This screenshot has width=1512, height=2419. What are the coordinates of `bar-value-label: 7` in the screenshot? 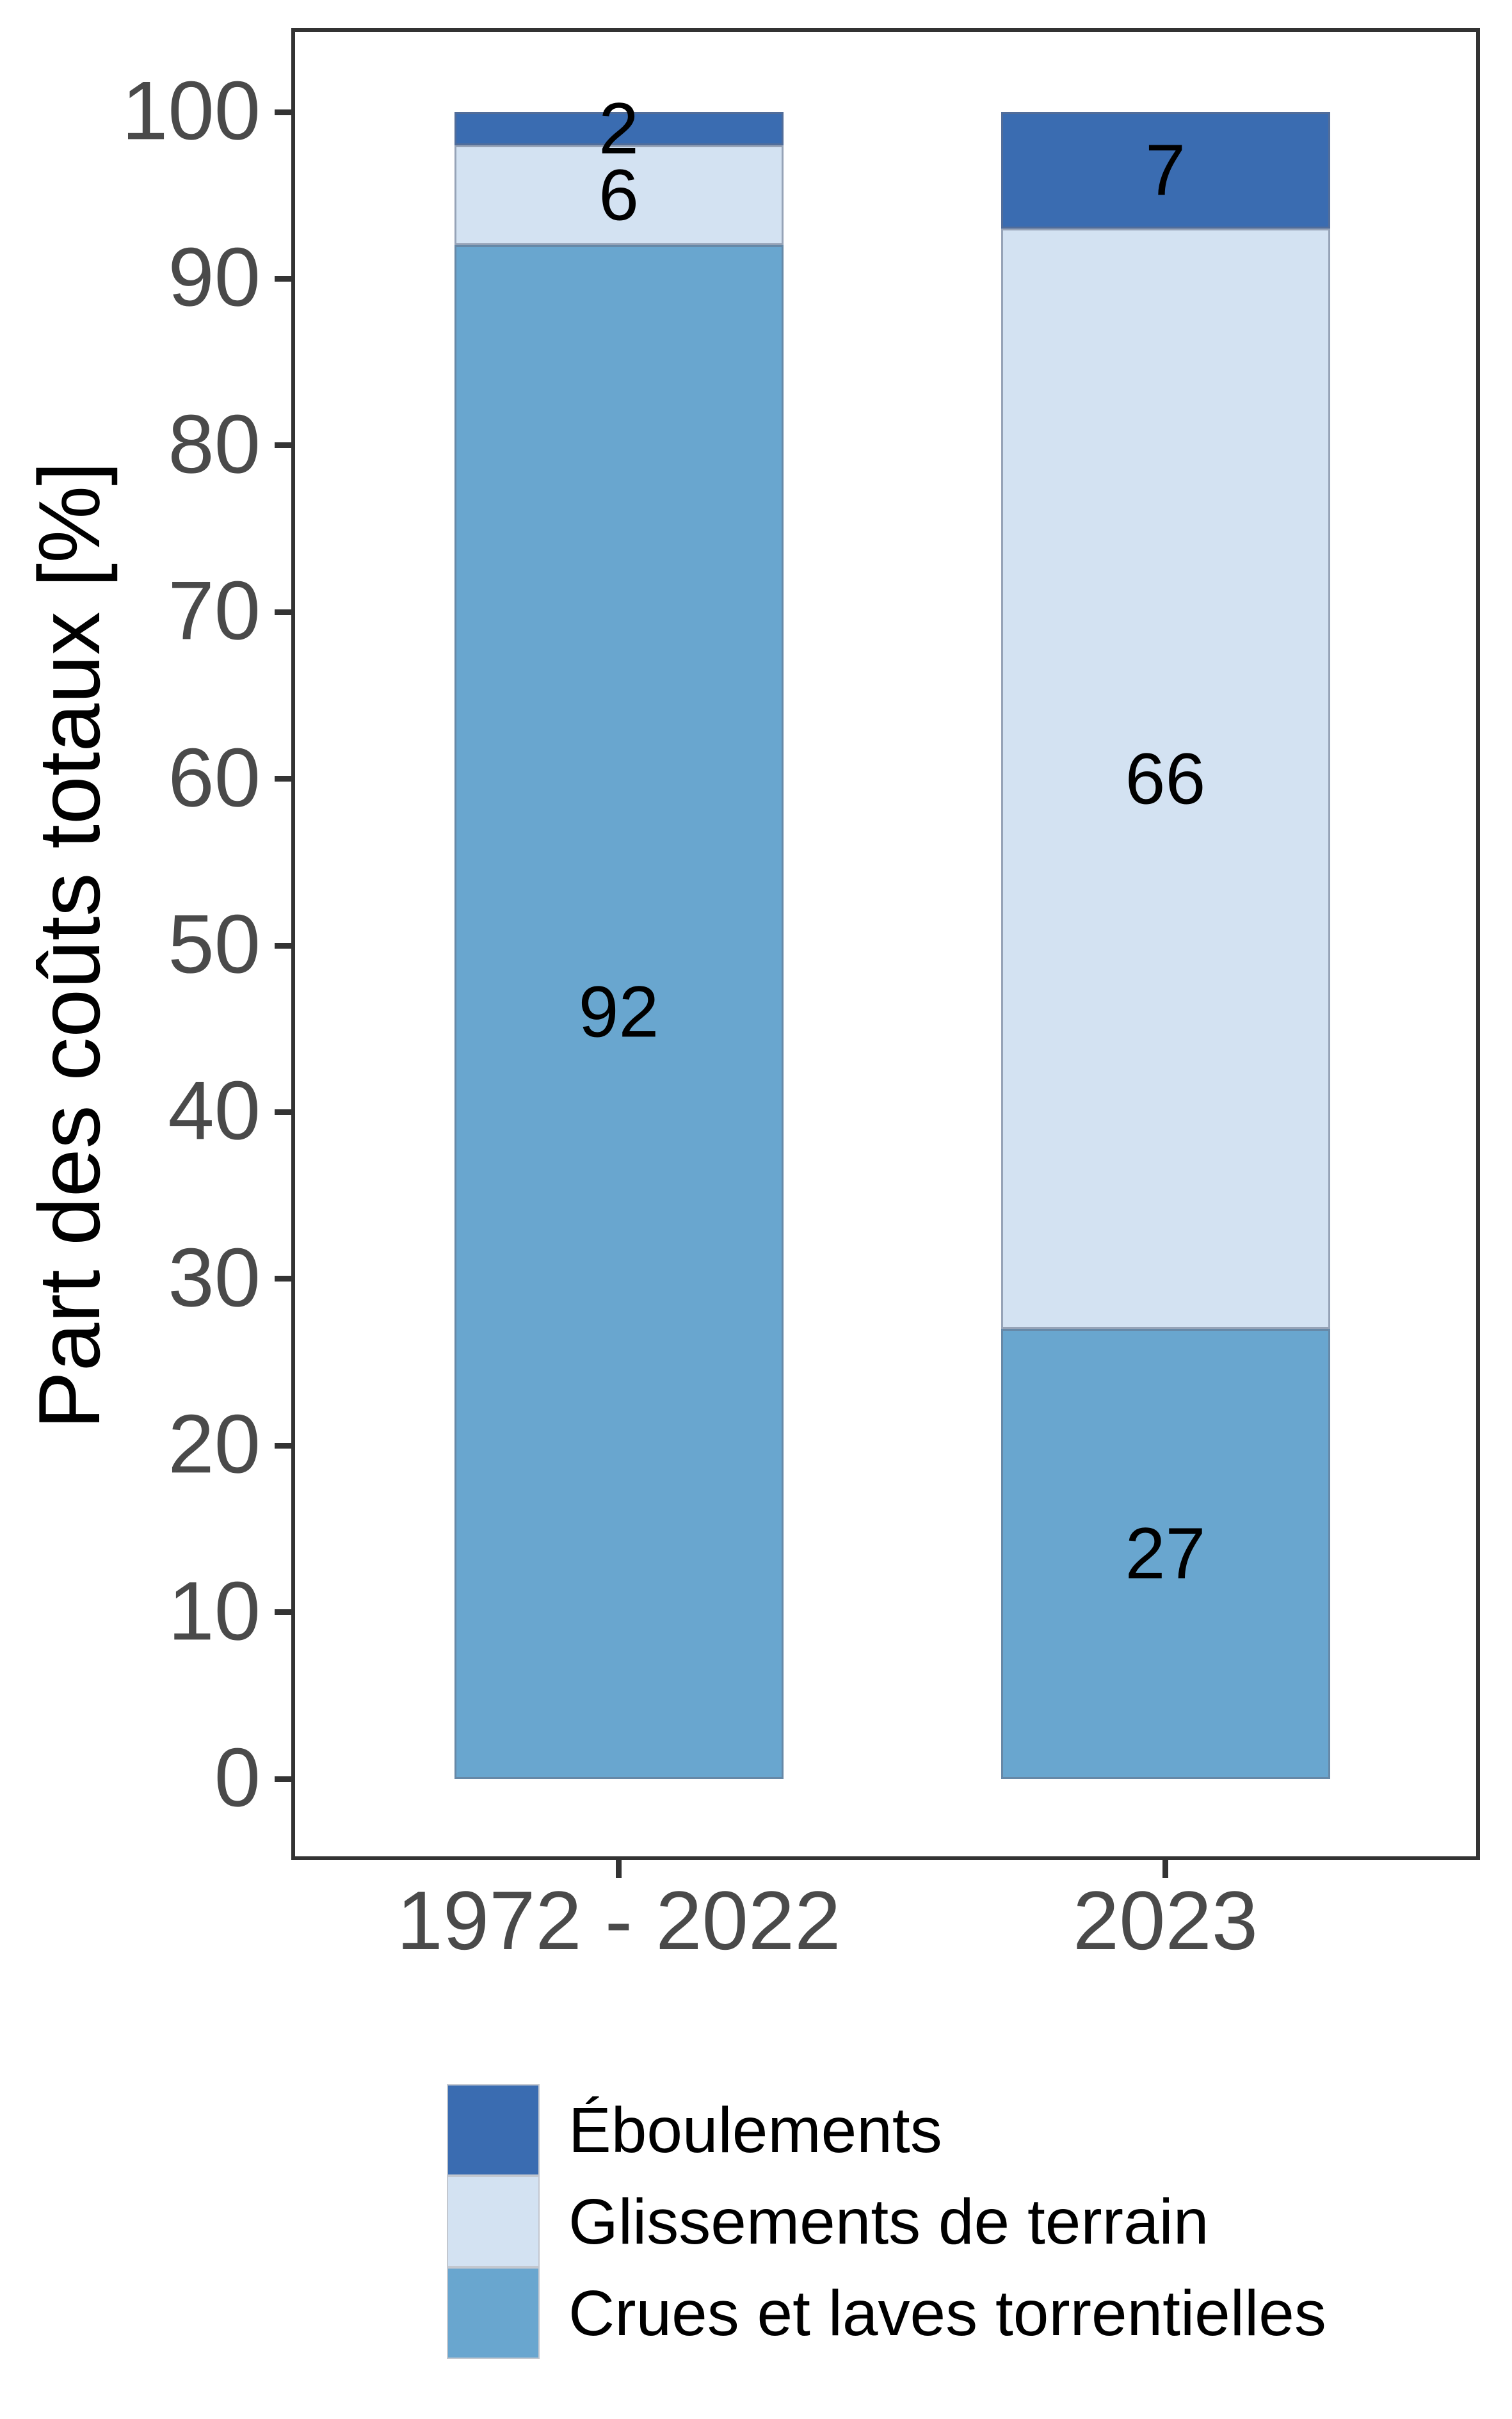 It's located at (1165, 170).